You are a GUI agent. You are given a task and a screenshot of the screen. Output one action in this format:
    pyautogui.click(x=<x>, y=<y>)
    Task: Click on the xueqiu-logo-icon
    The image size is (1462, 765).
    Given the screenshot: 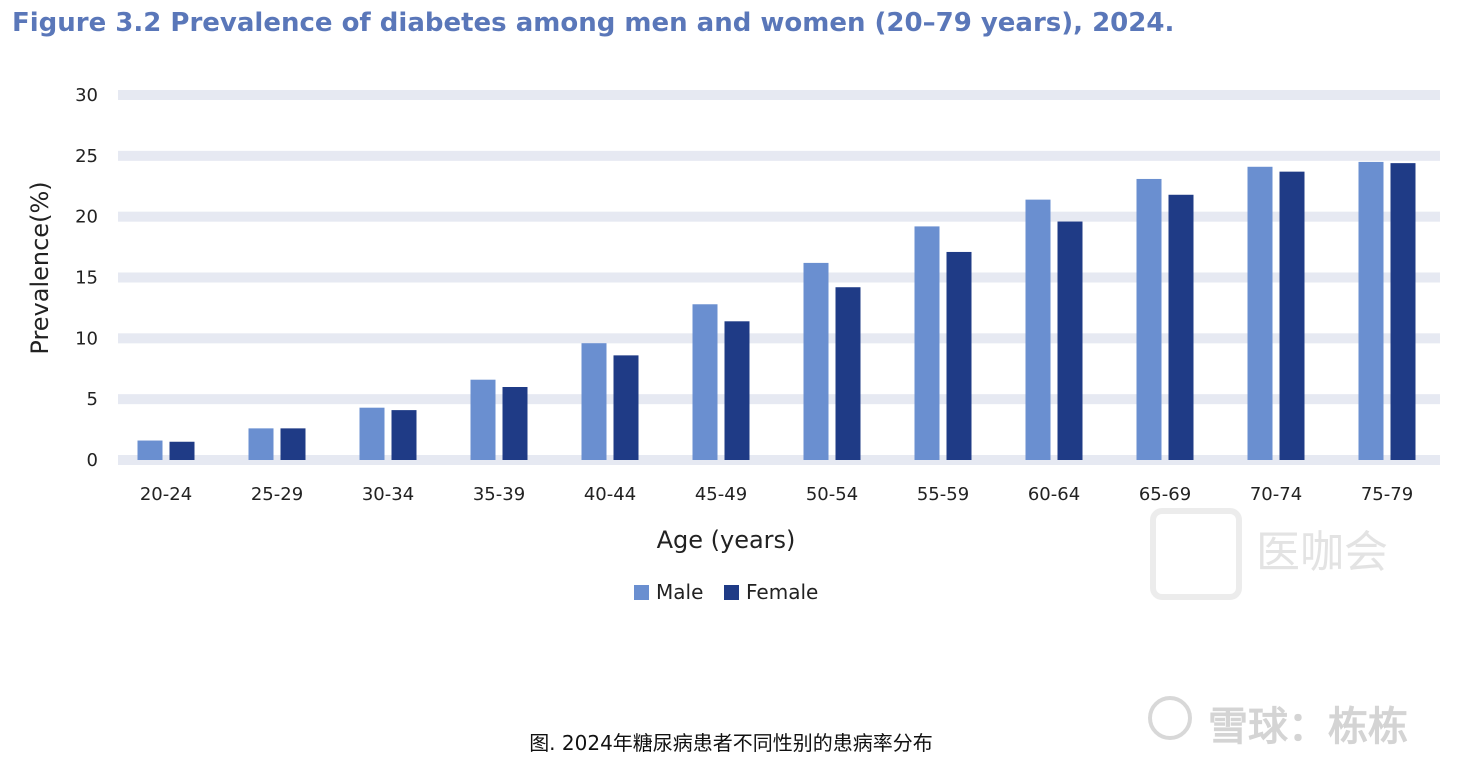 What is the action you would take?
    pyautogui.click(x=1170, y=718)
    